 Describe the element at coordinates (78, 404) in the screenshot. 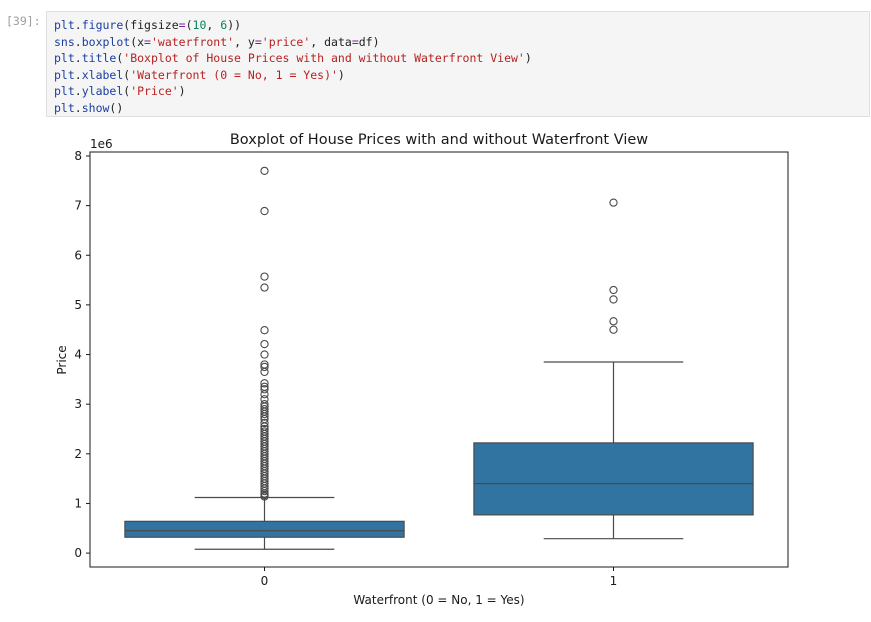

I see `y-tick-label: 3` at that location.